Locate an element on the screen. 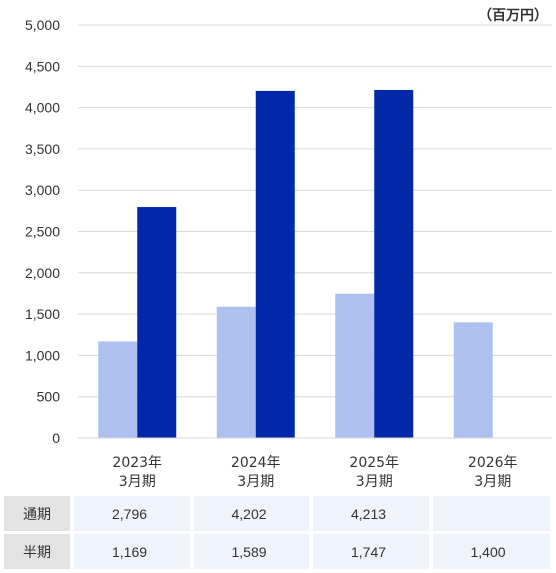  y-tick-label: 1,500 is located at coordinates (42, 314).